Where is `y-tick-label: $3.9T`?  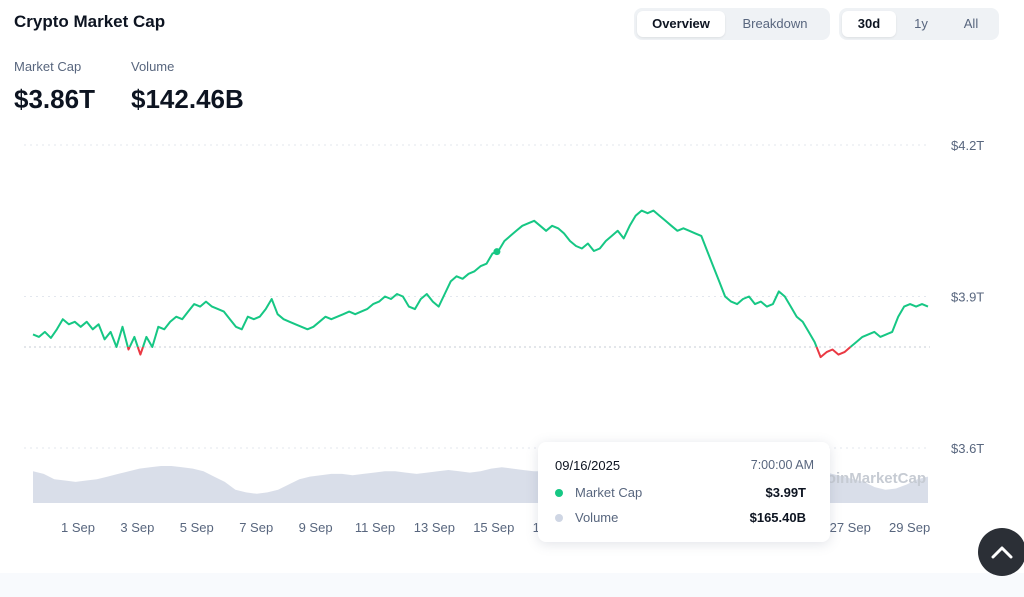 y-tick-label: $3.9T is located at coordinates (967, 297).